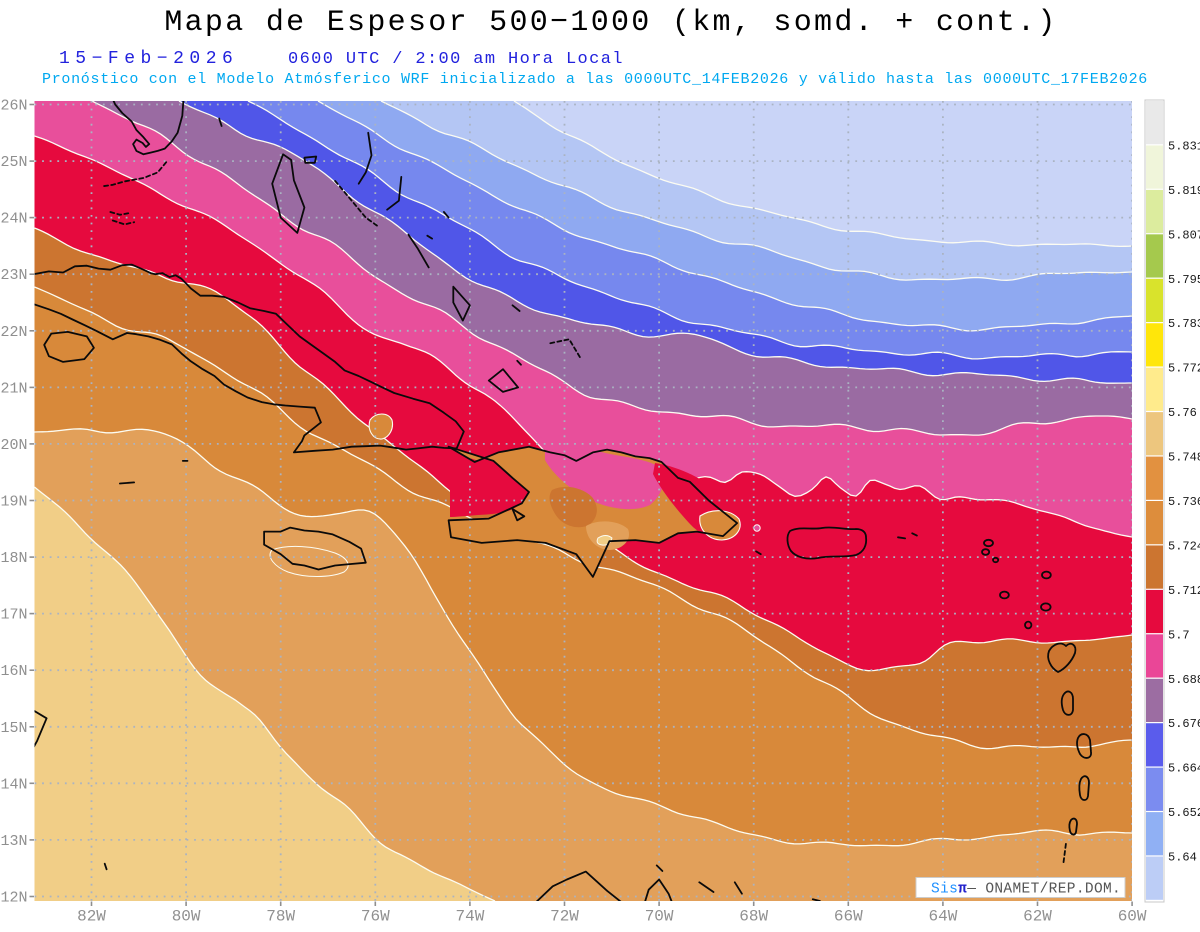 This screenshot has width=1200, height=932. I want to click on svg-text: 5.64, so click(1182, 858).